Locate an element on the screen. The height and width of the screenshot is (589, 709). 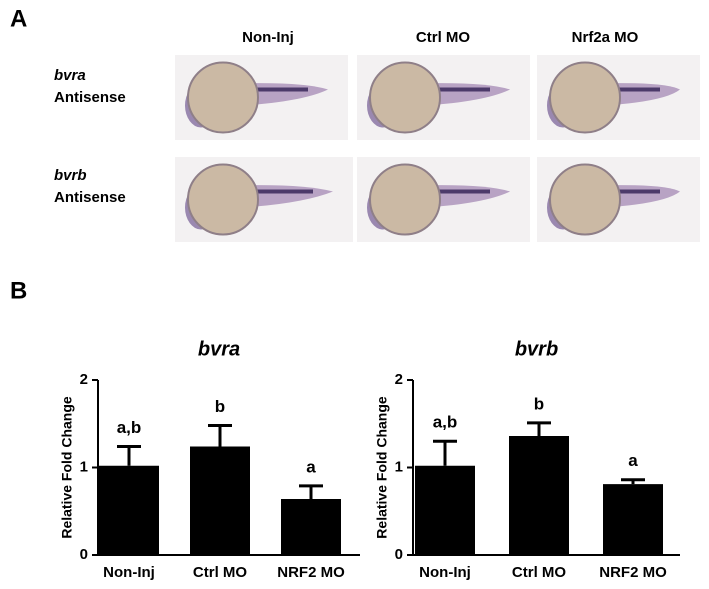
column-label: Non-Inj is located at coordinates (268, 37).